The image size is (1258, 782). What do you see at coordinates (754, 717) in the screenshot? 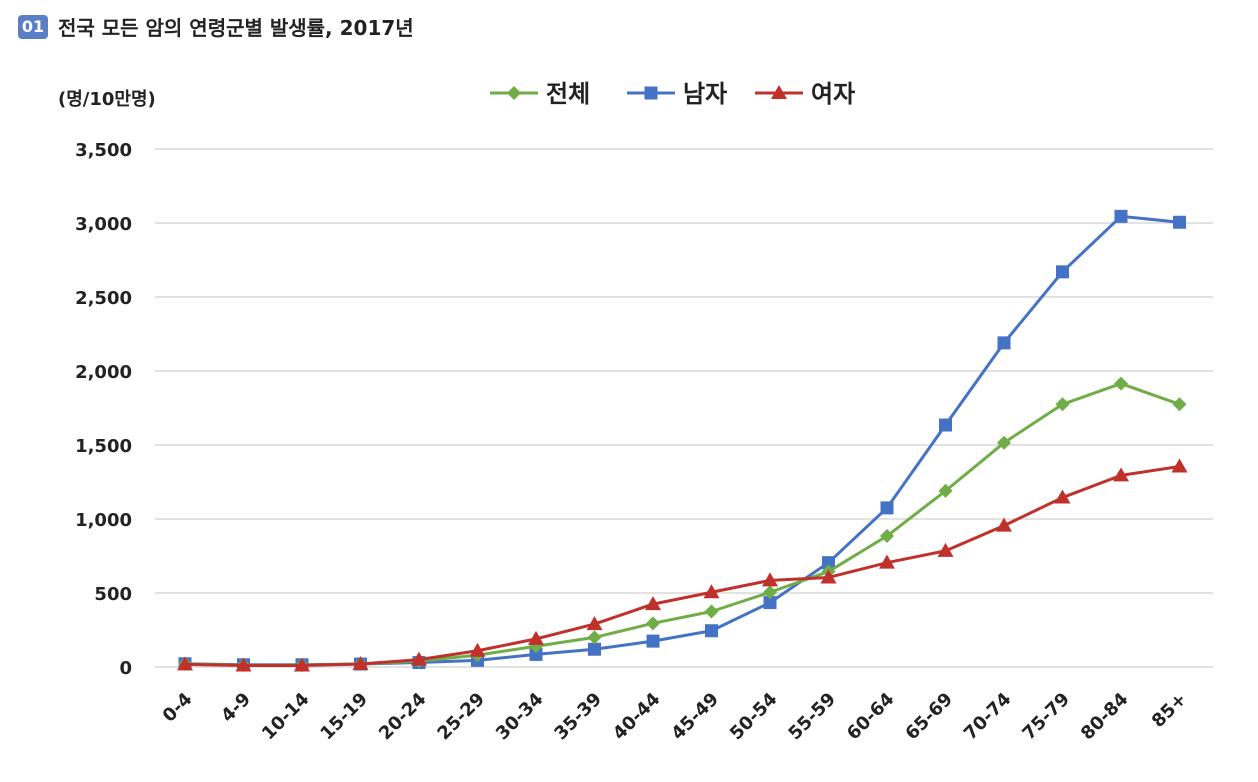
I see `x-tick-label: 50-54` at bounding box center [754, 717].